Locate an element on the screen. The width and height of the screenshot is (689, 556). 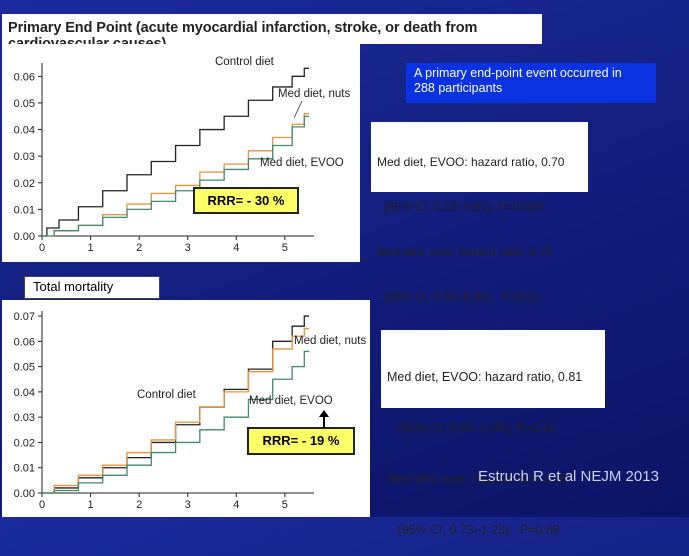
citation: Estruch R et al NEJM 2013 is located at coordinates (568, 476).